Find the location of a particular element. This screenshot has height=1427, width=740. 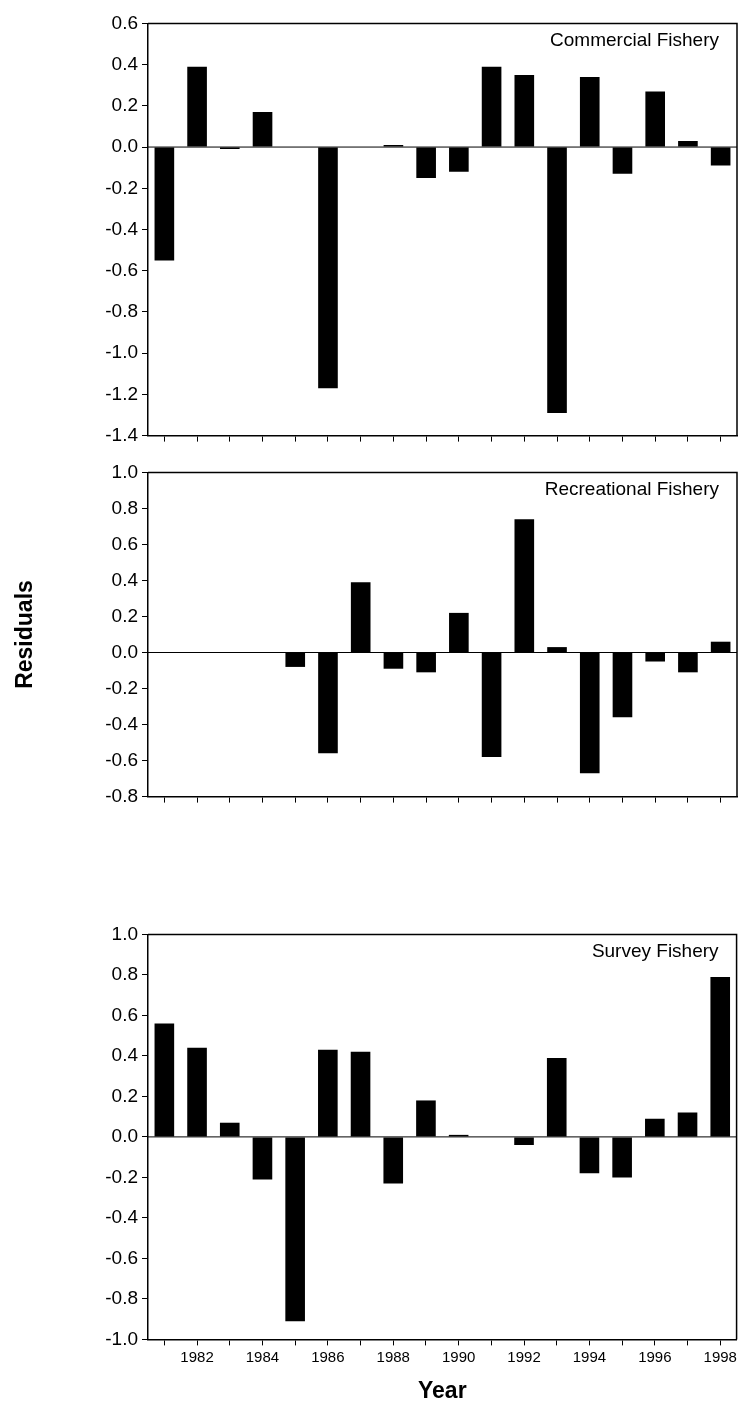

x-tick-label: 1984 is located at coordinates (262, 1356).